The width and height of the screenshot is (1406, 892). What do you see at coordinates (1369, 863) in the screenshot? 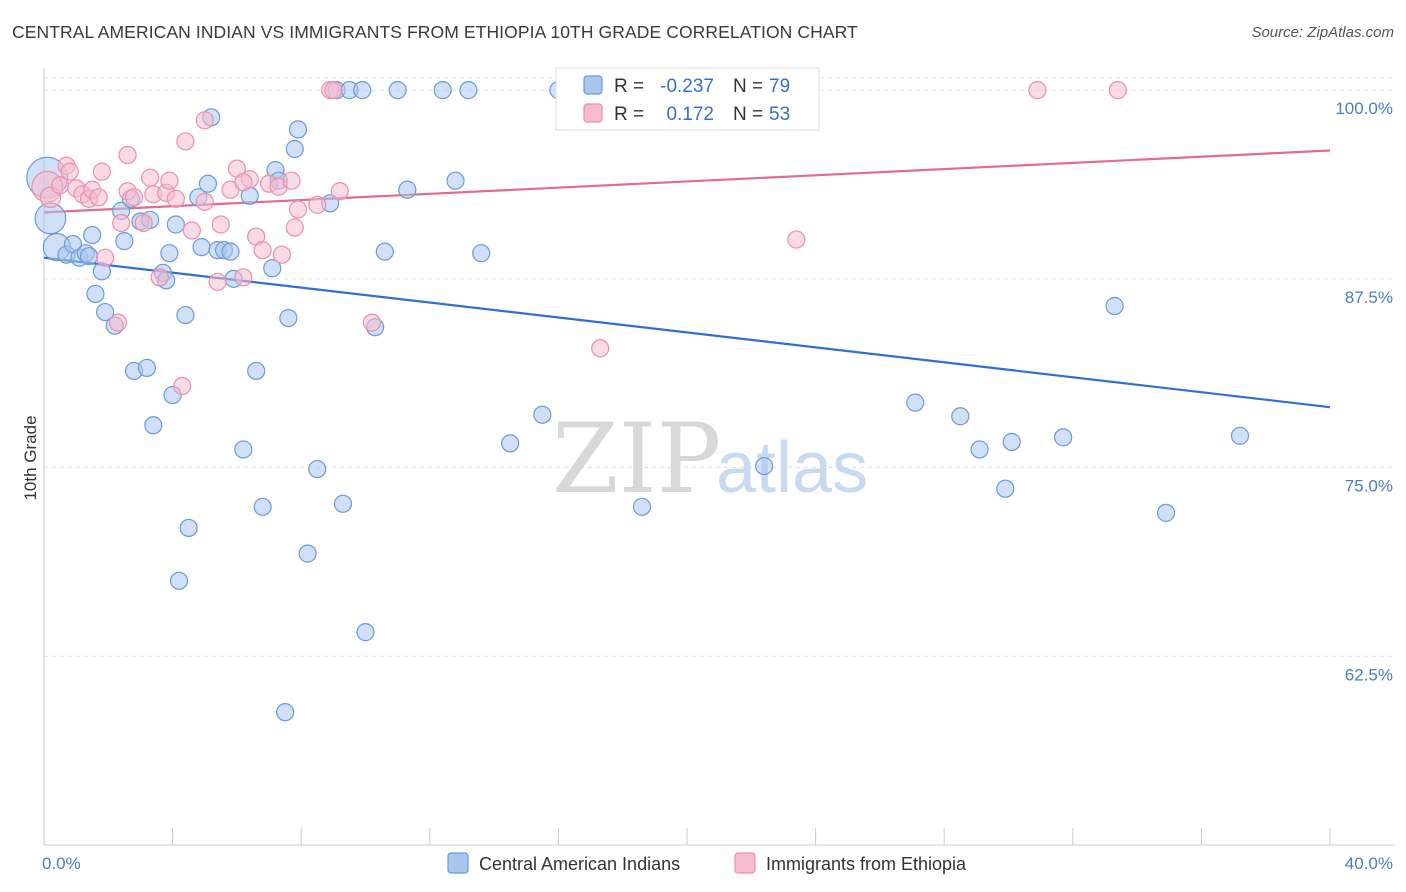
I see `x-tick-label-max: 40.0%` at bounding box center [1369, 863].